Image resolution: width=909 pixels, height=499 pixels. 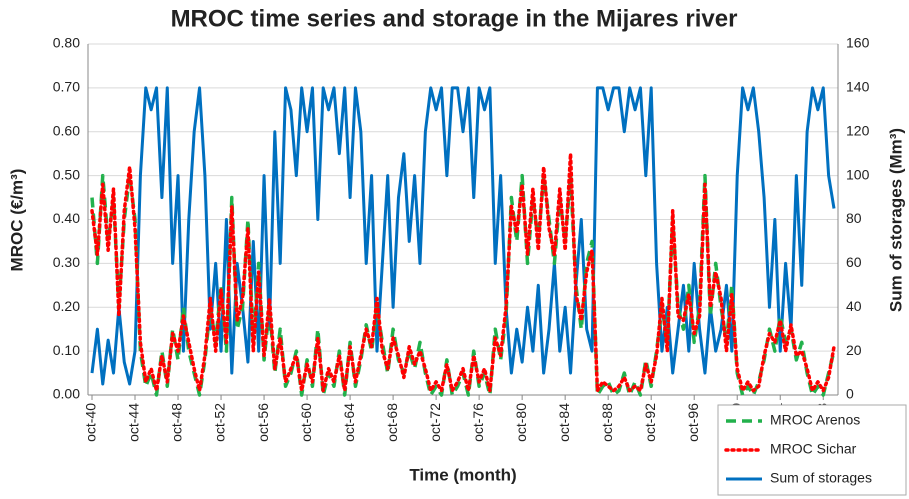 What do you see at coordinates (66, 262) in the screenshot?
I see `y-tick-label: 0.30` at bounding box center [66, 262].